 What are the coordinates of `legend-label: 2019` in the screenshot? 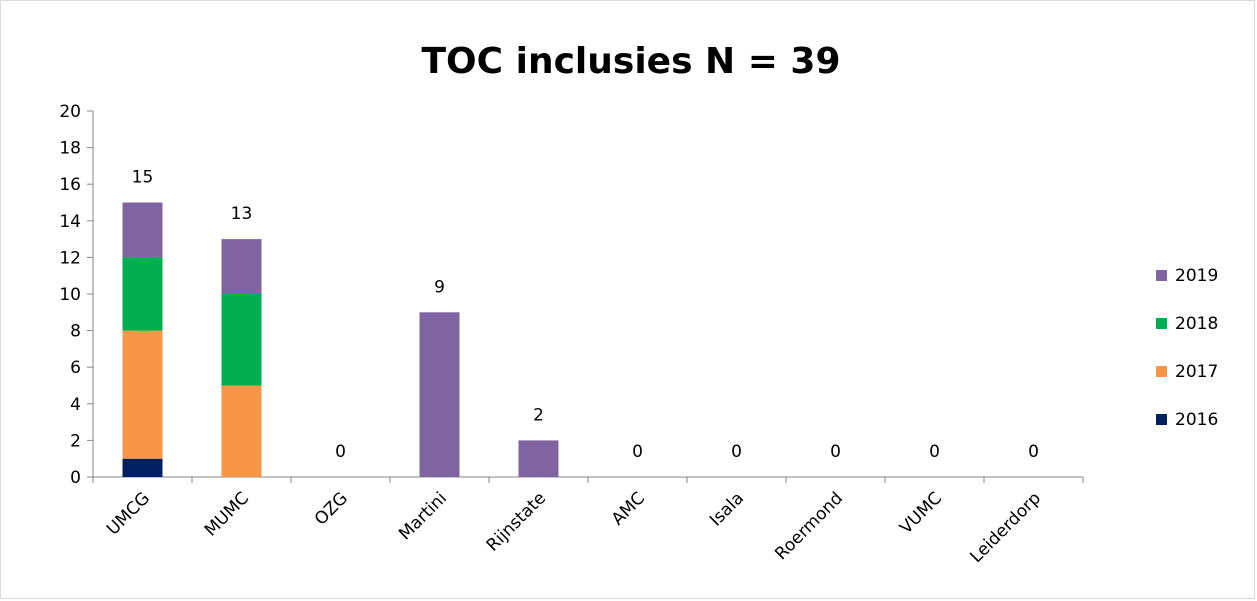 It's located at (1196, 276).